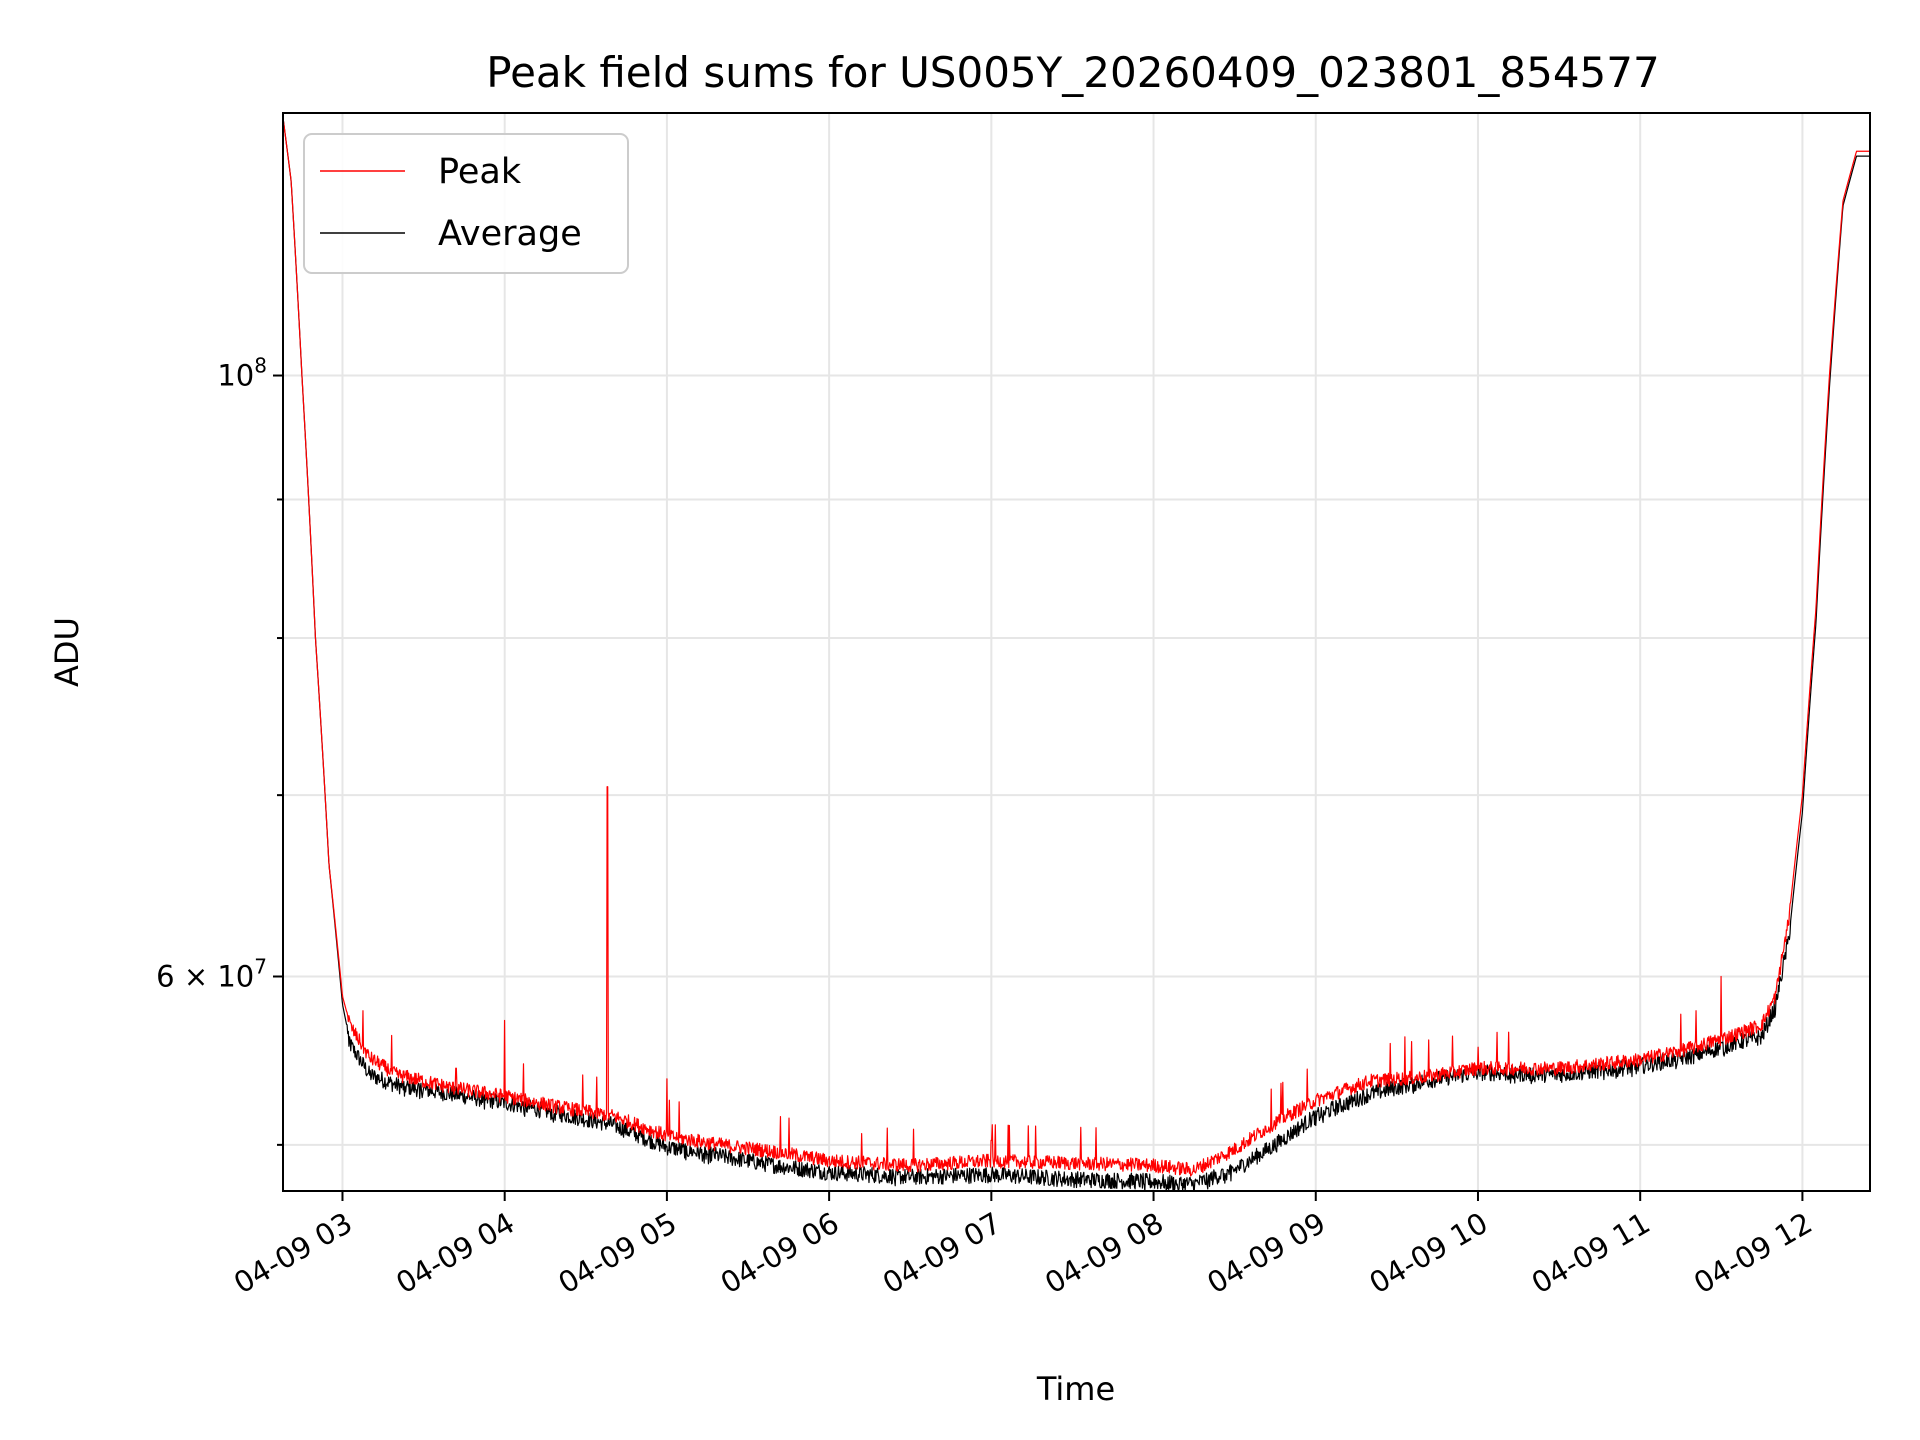  Describe the element at coordinates (1266, 1253) in the screenshot. I see `x-tick-label: 04-09 09` at that location.